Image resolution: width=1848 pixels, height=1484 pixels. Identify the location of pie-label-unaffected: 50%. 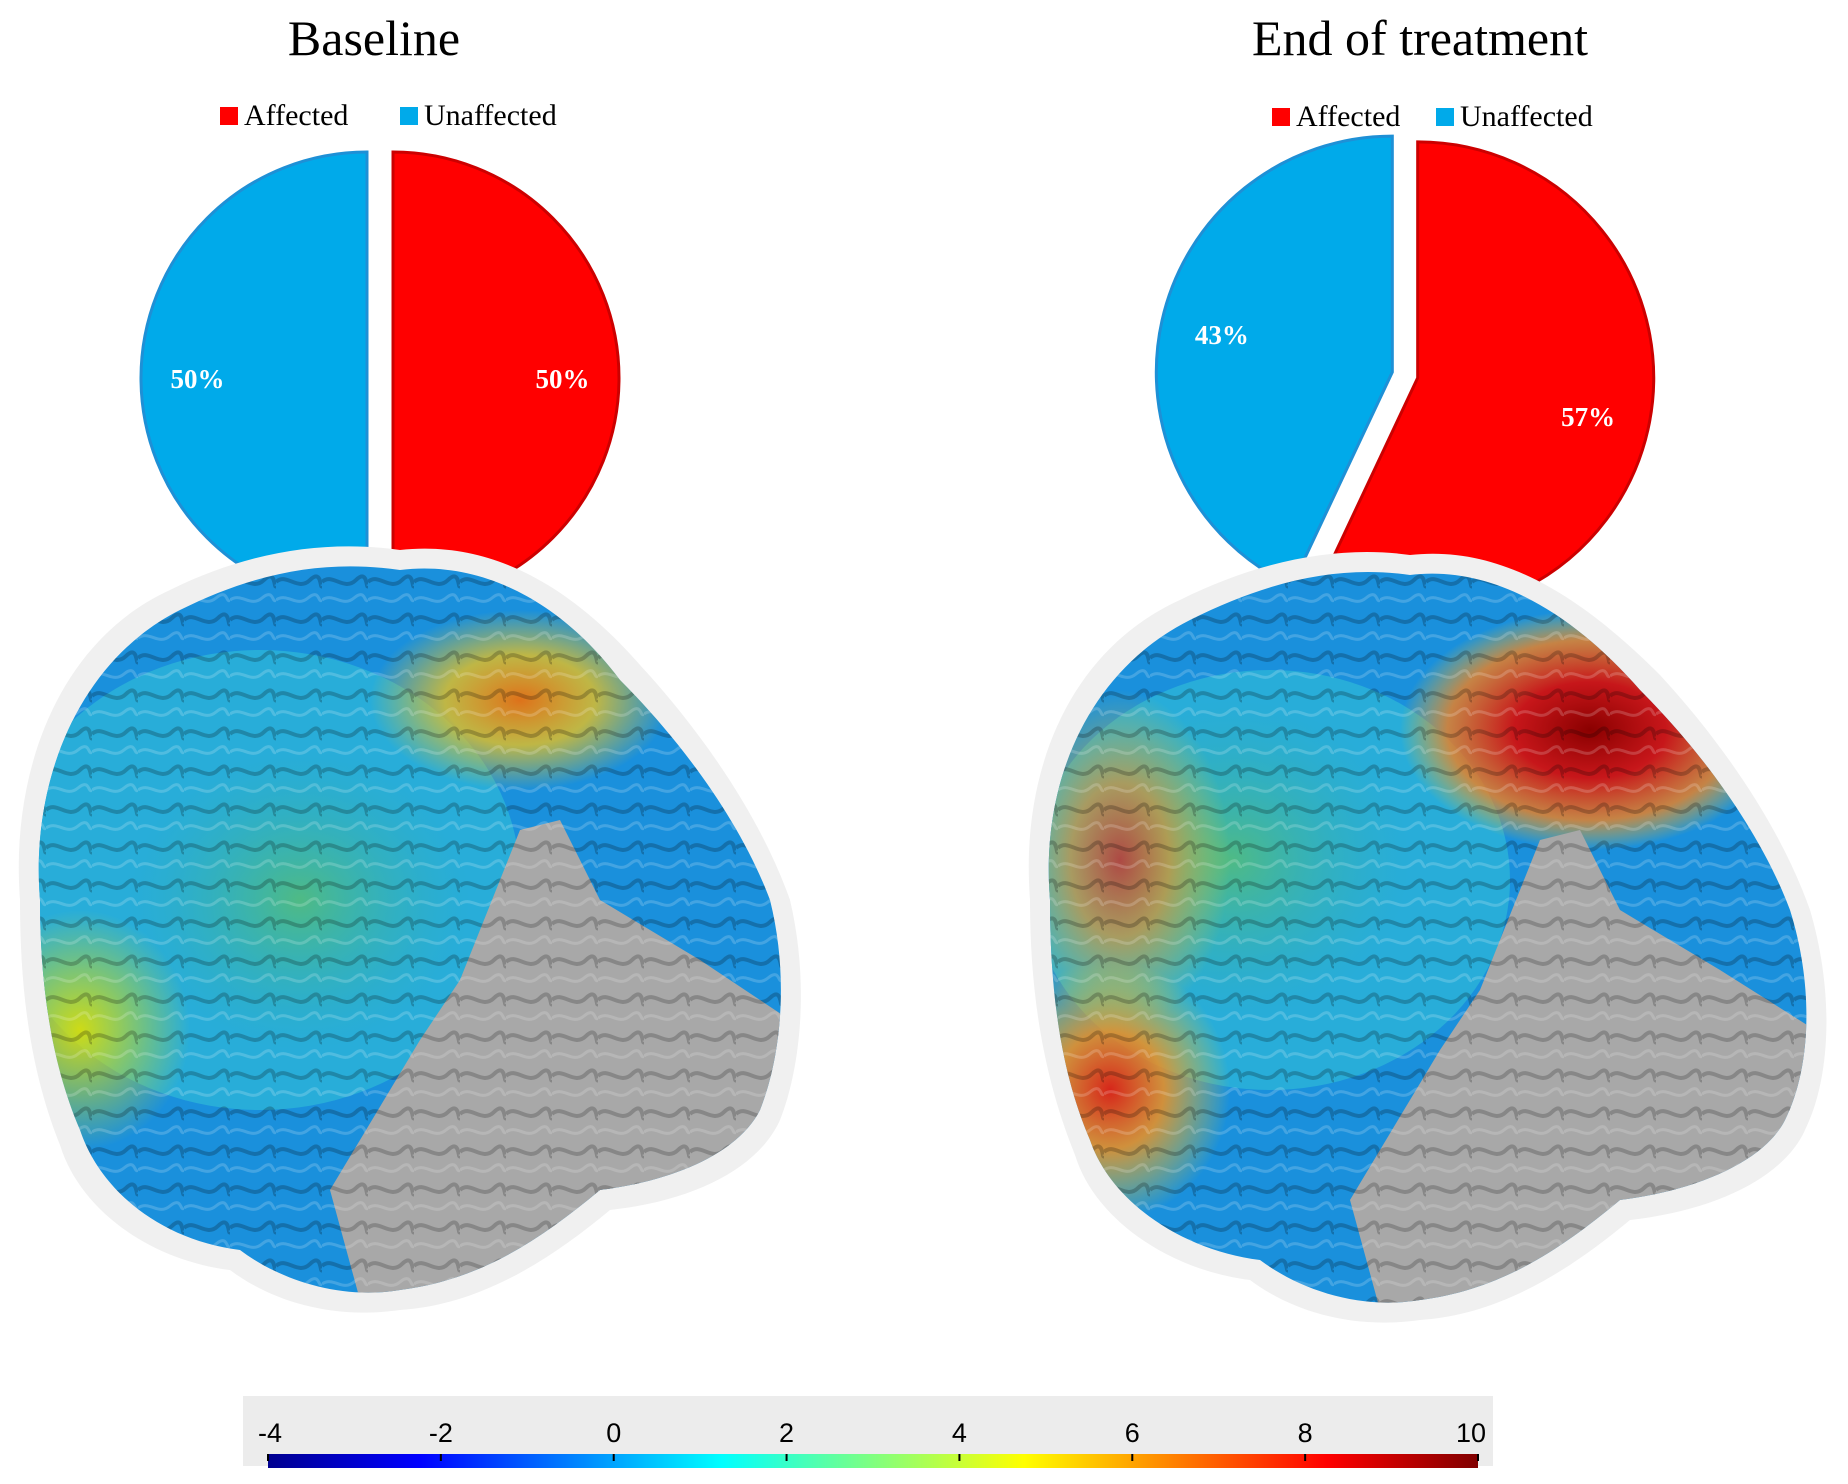
(198, 379).